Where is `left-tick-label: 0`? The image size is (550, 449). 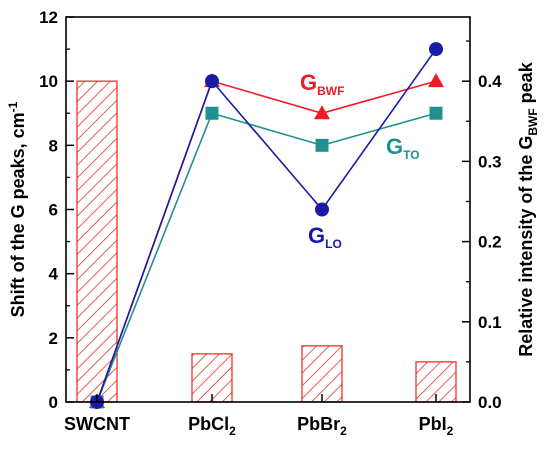
left-tick-label: 0 is located at coordinates (53, 402).